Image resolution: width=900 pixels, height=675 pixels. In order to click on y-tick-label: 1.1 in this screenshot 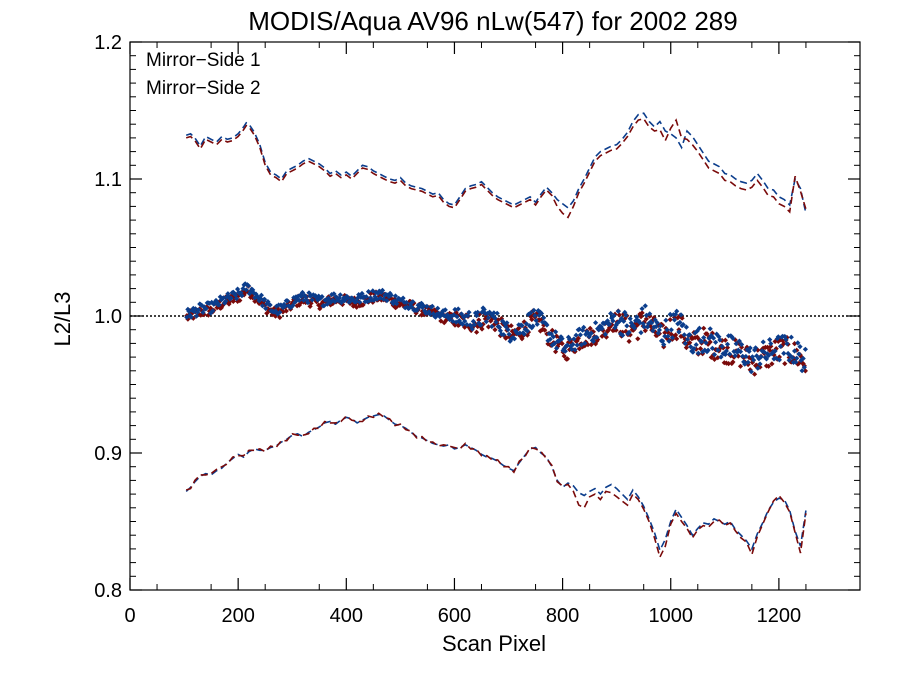, I will do `click(108, 180)`.